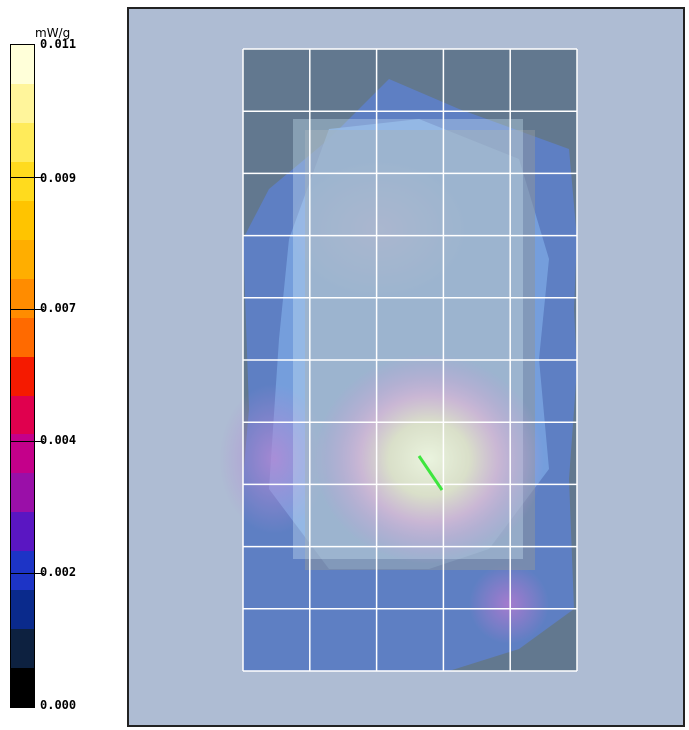 Image resolution: width=689 pixels, height=730 pixels. Describe the element at coordinates (509, 604) in the screenshot. I see `lower-edge-hotspot` at that location.